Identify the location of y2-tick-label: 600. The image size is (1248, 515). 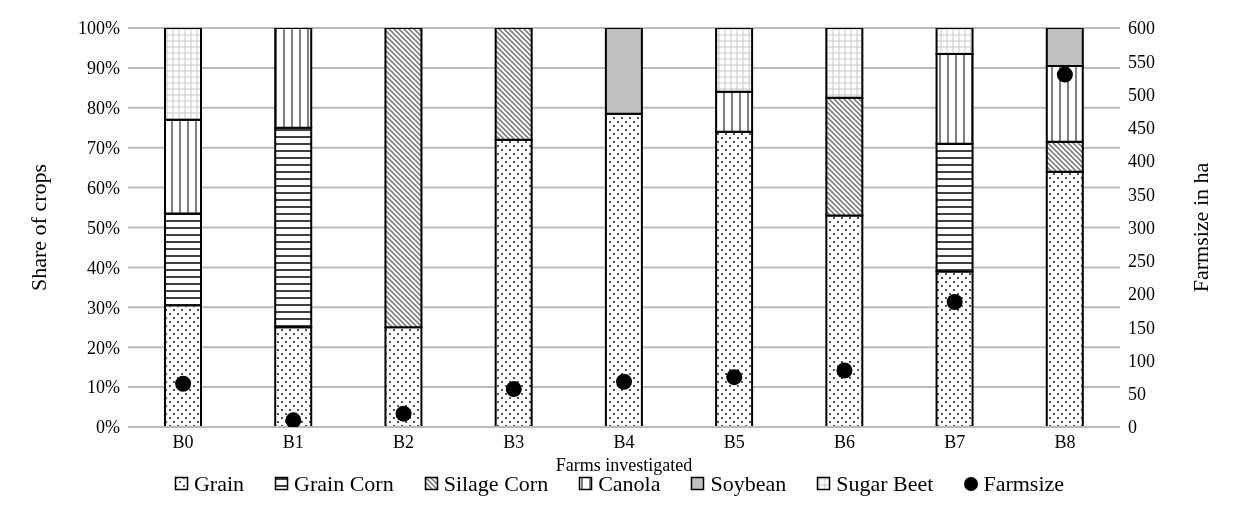
(1141, 28).